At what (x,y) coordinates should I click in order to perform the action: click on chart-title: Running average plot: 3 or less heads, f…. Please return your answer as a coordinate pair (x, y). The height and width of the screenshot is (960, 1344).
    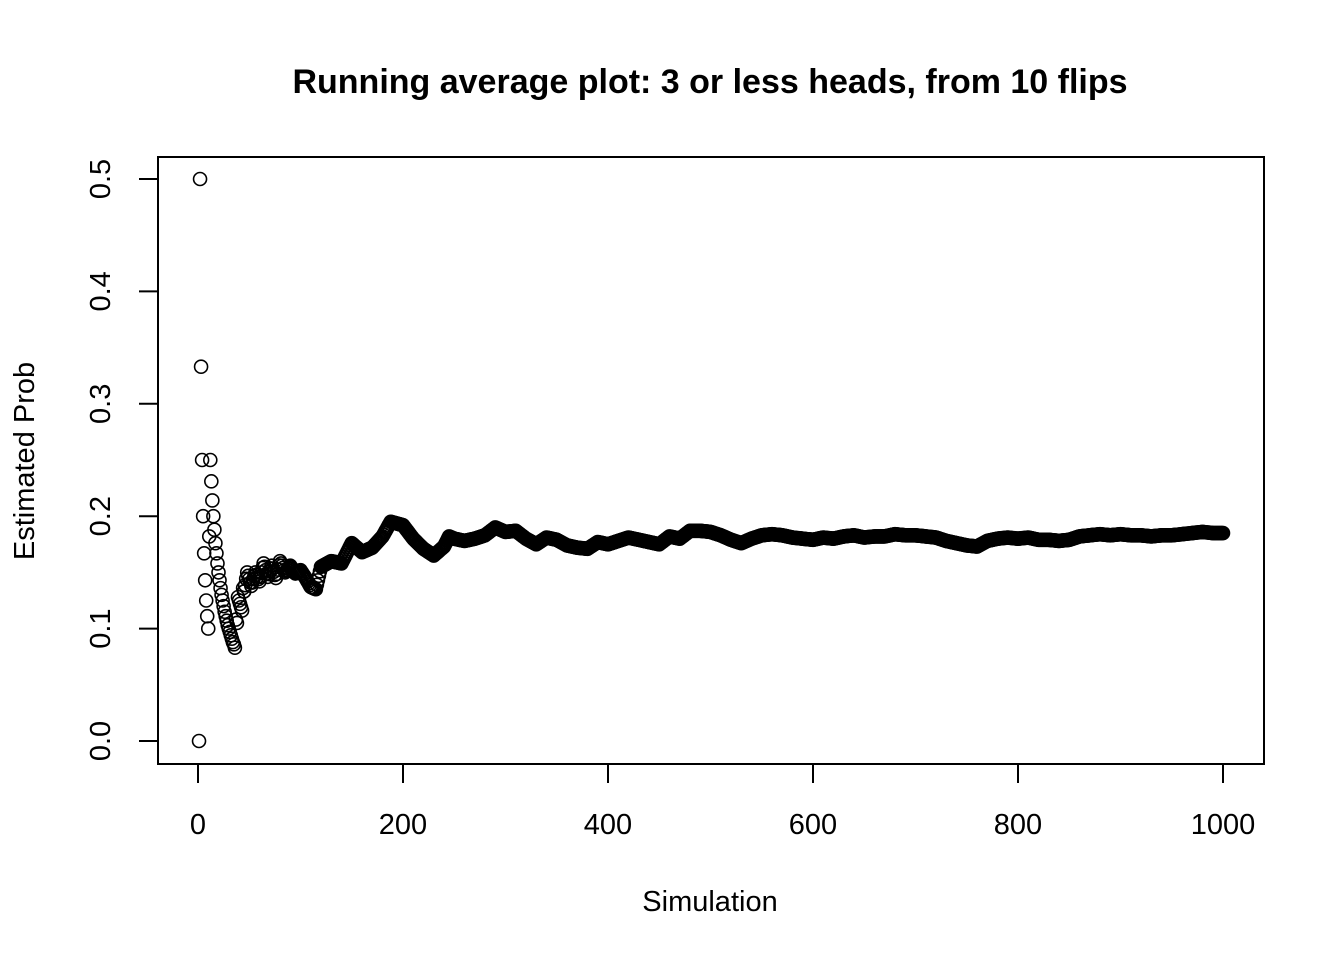
    Looking at the image, I should click on (709, 82).